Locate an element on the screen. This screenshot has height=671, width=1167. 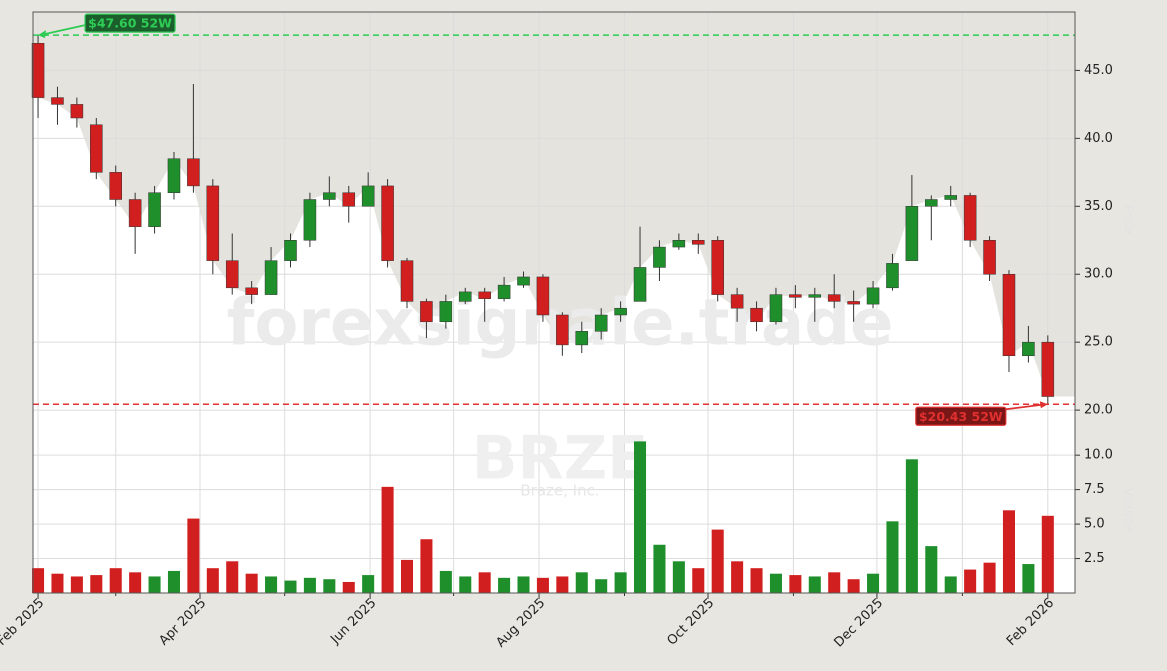
y-tick-label: 30.0 is located at coordinates (1098, 274).